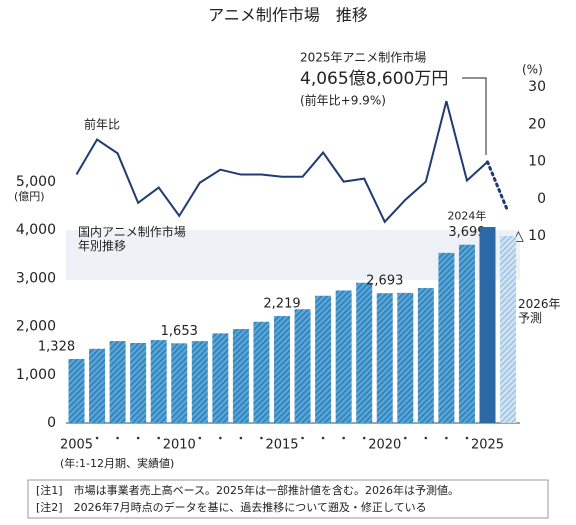  I want to click on y2-tick-label: 30, so click(537, 87).